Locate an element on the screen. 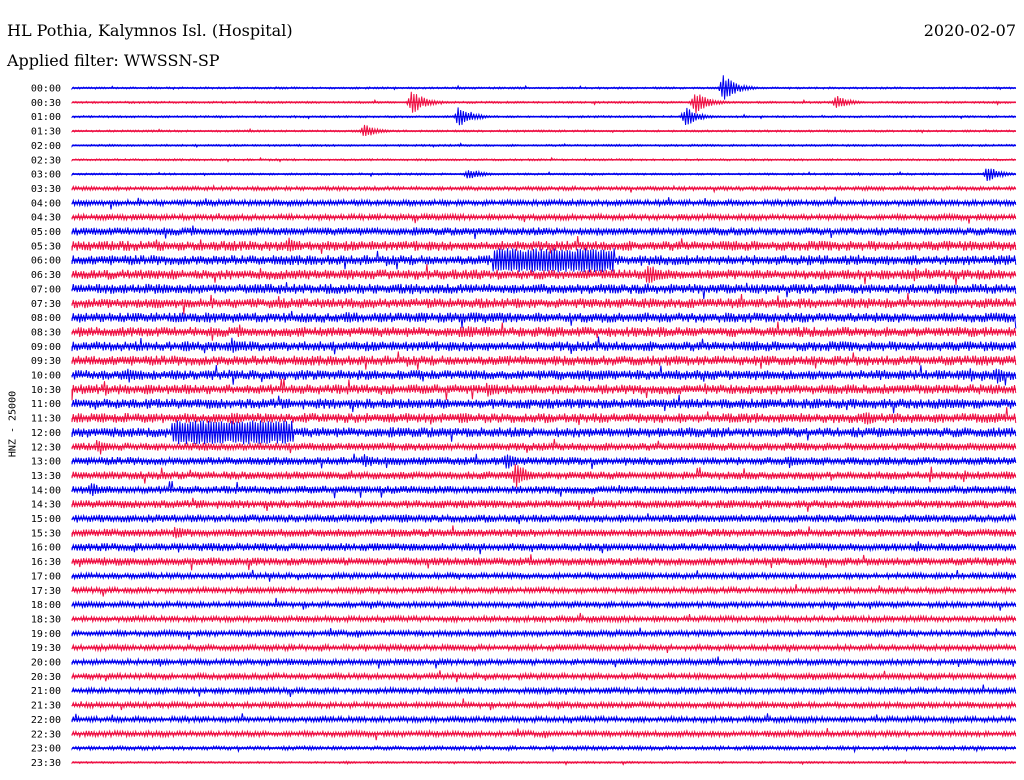 This screenshot has height=780, width=1024. row-tick-label: 21:00 is located at coordinates (46, 691).